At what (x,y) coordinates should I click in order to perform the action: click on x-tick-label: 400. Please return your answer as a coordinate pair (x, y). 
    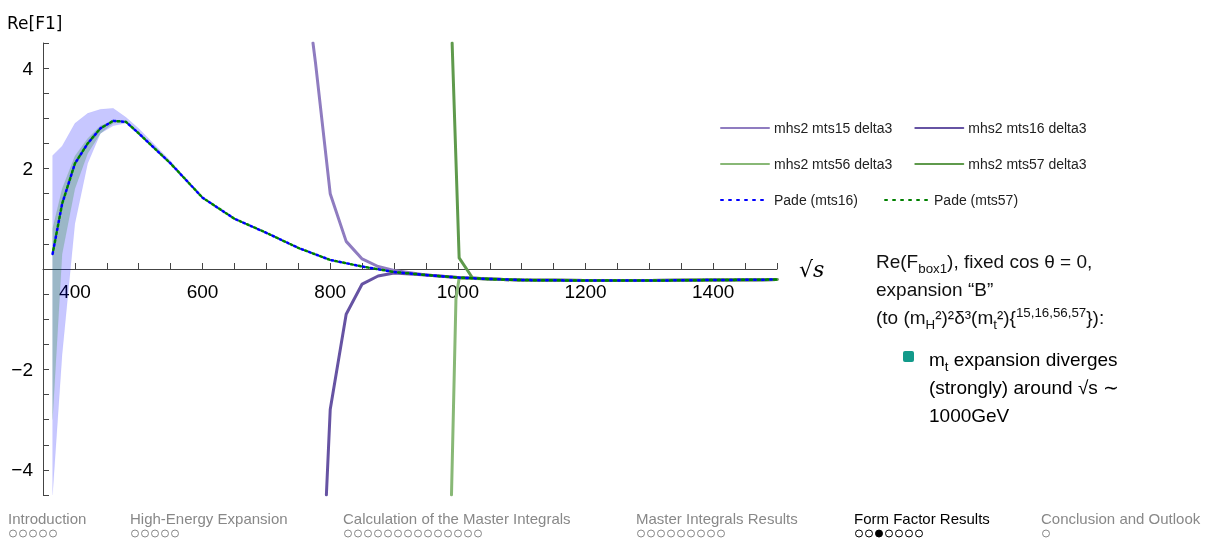
    Looking at the image, I should click on (75, 291).